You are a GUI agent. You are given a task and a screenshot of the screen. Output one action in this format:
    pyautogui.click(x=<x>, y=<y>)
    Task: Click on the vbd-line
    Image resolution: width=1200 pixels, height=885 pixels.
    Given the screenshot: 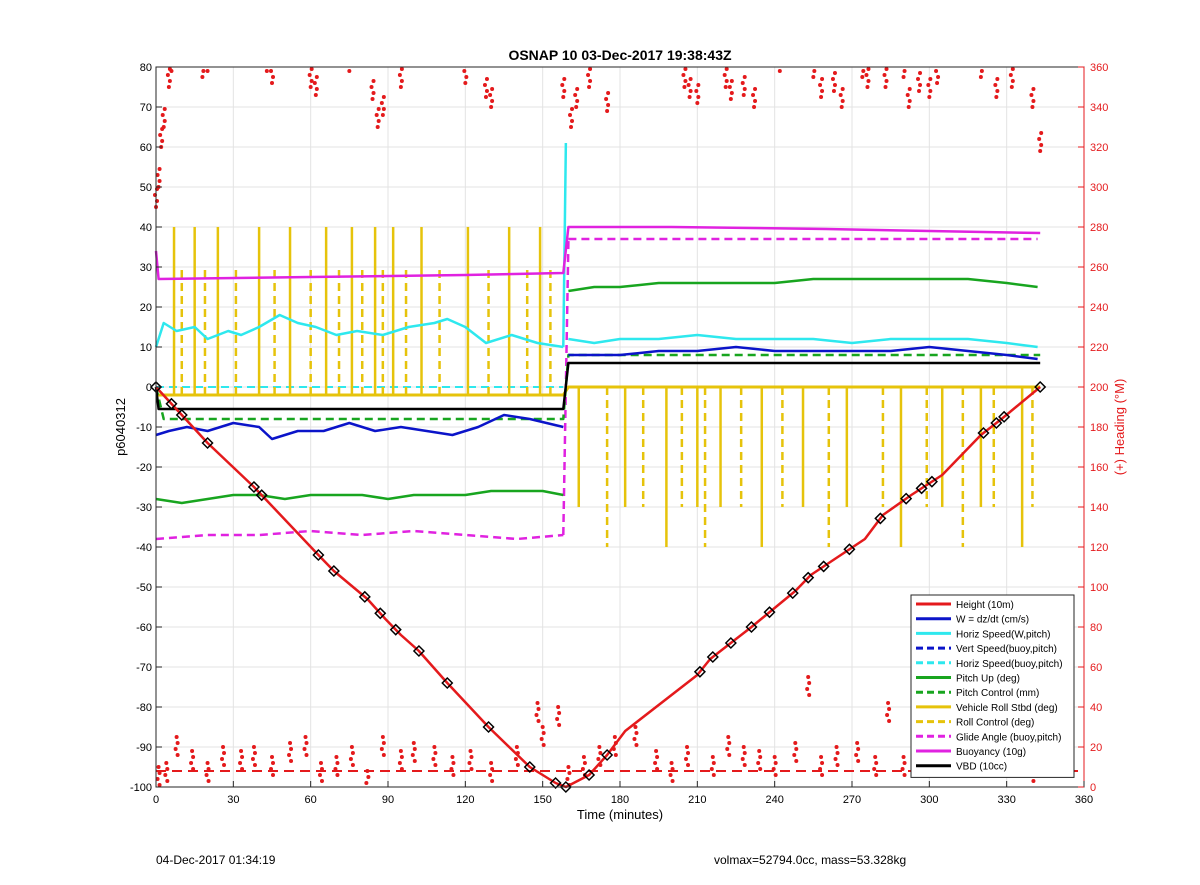 What is the action you would take?
    pyautogui.click(x=597, y=386)
    